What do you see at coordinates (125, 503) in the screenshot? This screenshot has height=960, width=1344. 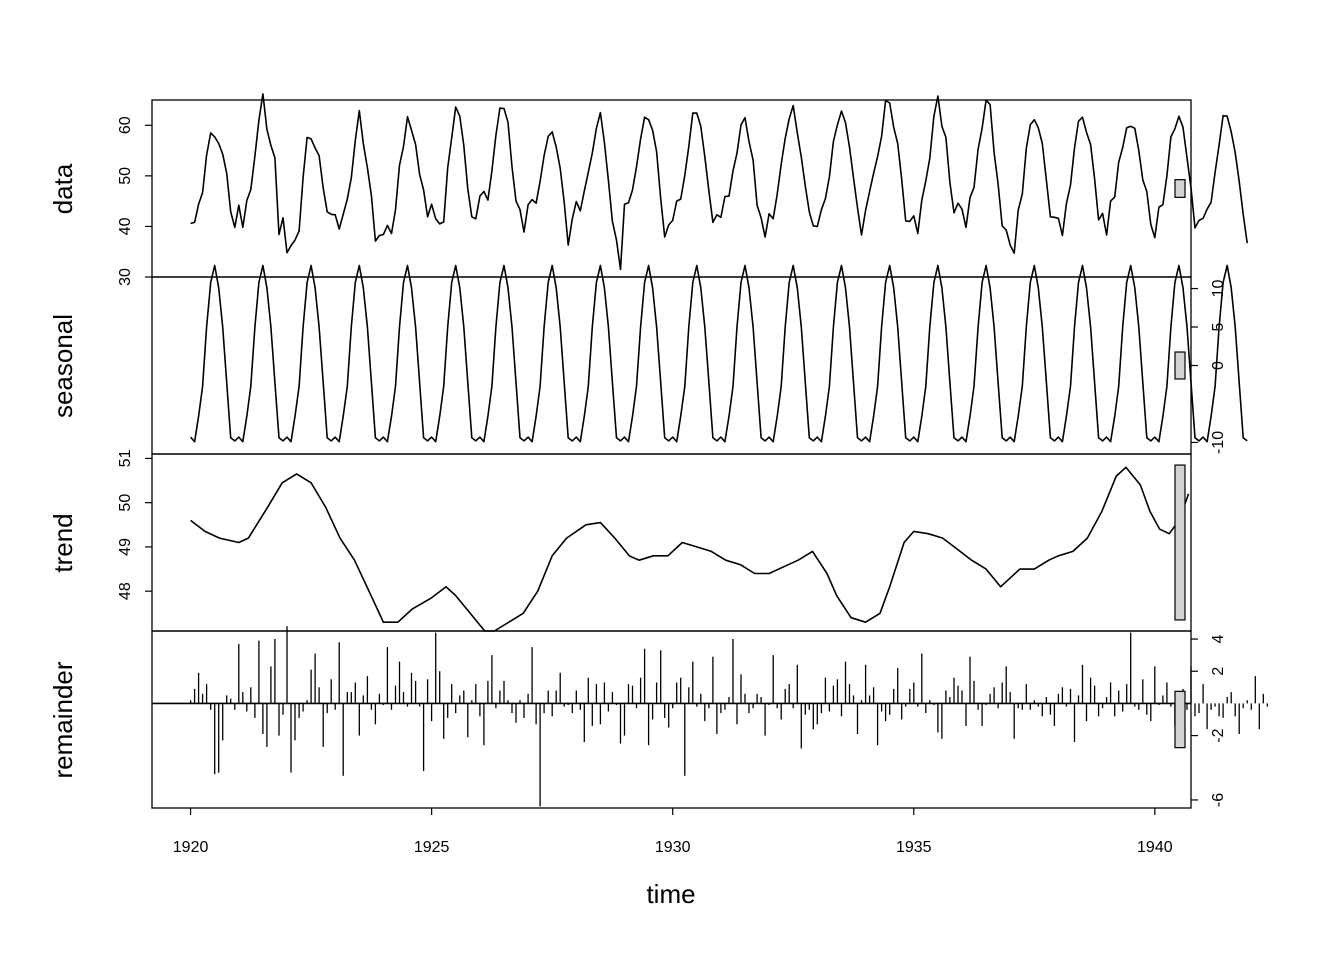 I see `trend-y-tick-label: 50` at bounding box center [125, 503].